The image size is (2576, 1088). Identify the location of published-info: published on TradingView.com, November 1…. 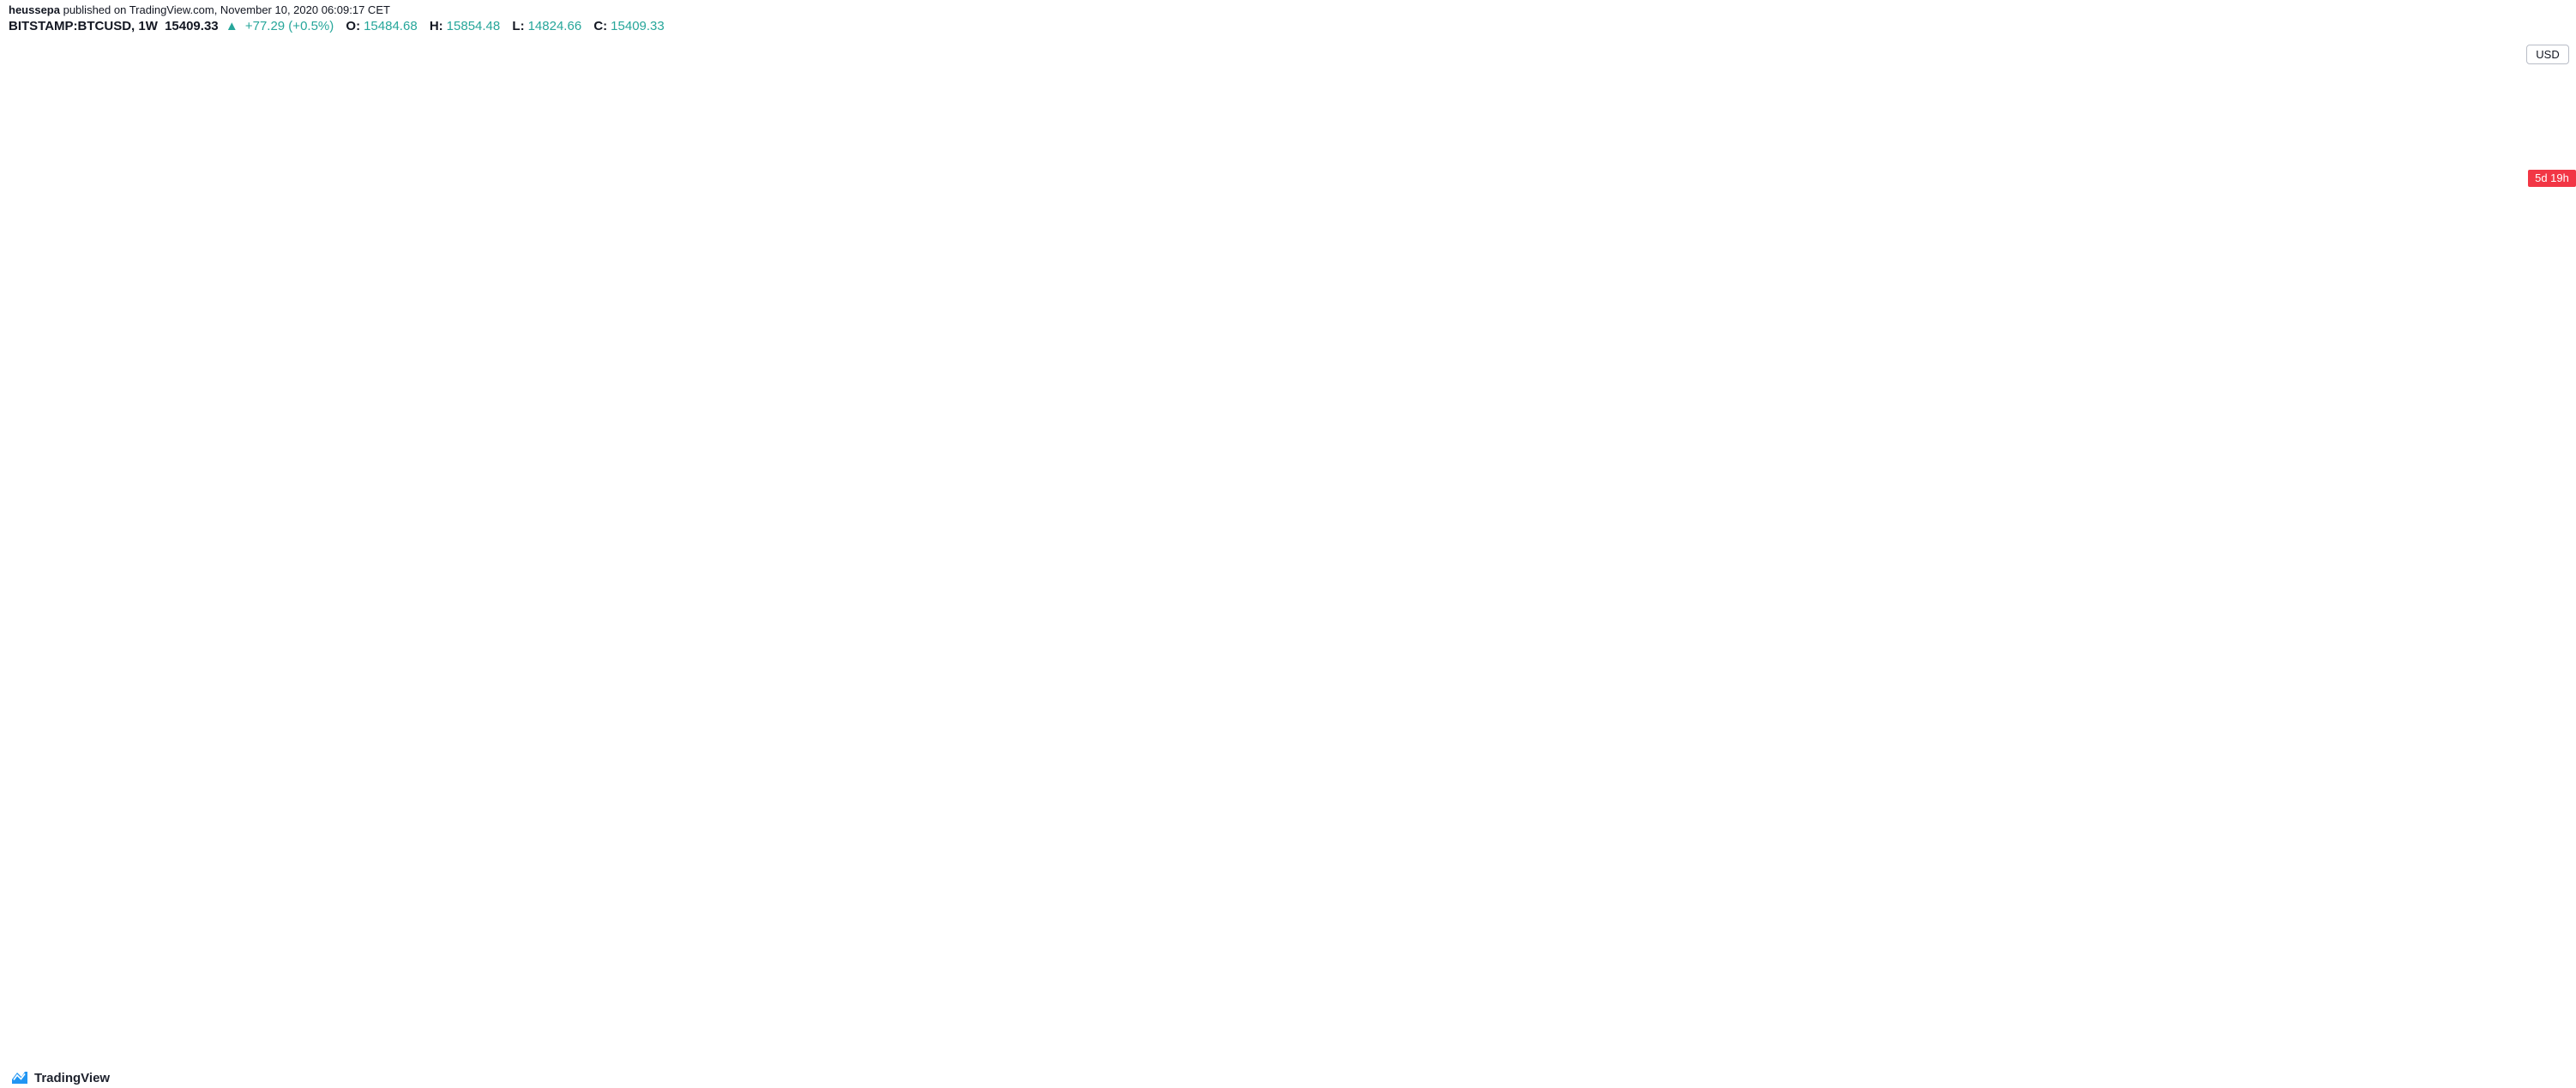
(224, 9).